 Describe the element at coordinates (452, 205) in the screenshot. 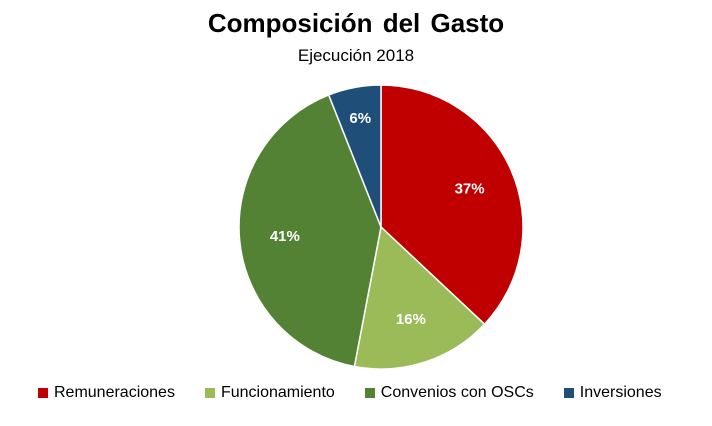

I see `pie-slice-remuneraciones` at that location.